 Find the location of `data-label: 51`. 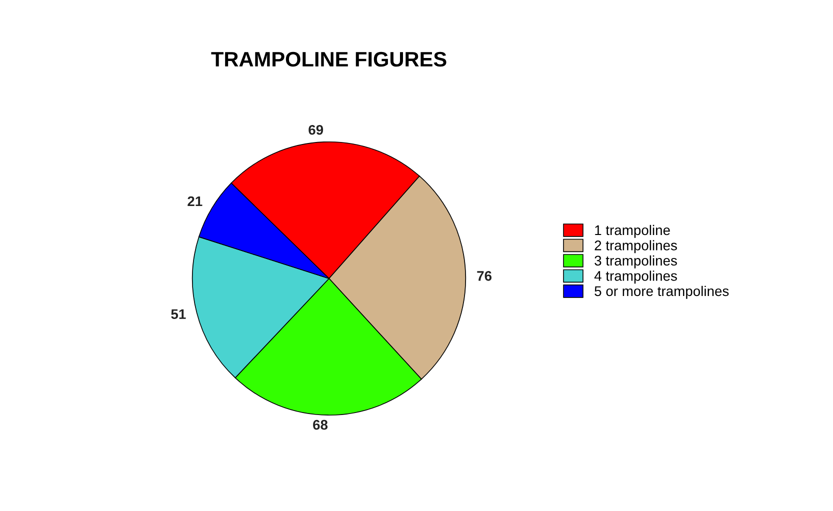

data-label: 51 is located at coordinates (178, 314).